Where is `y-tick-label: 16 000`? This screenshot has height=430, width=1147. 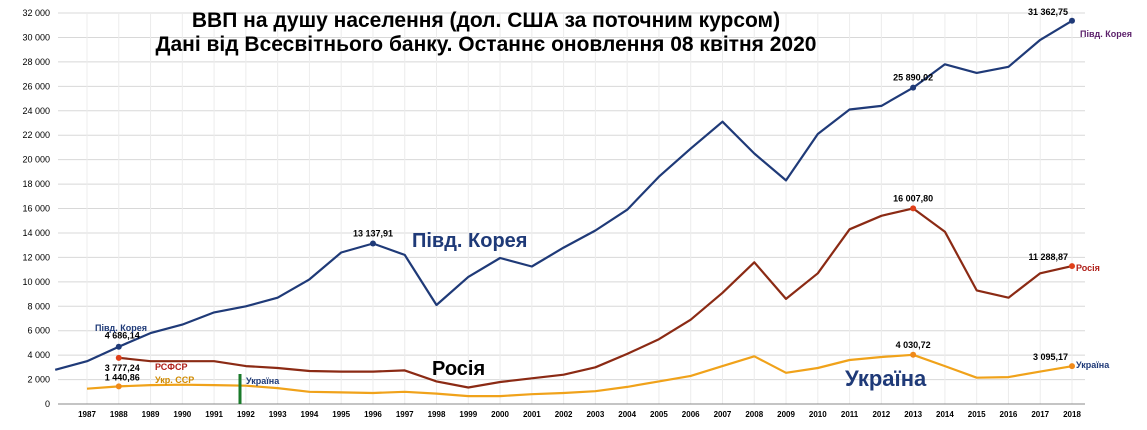 y-tick-label: 16 000 is located at coordinates (36, 209).